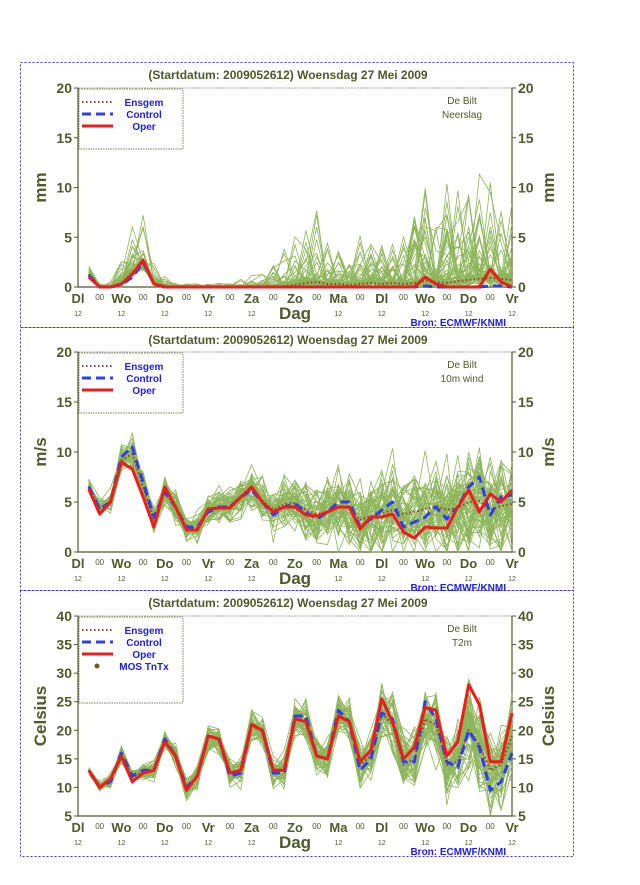 The height and width of the screenshot is (885, 640). I want to click on y-tick-label-left: 10, so click(64, 452).